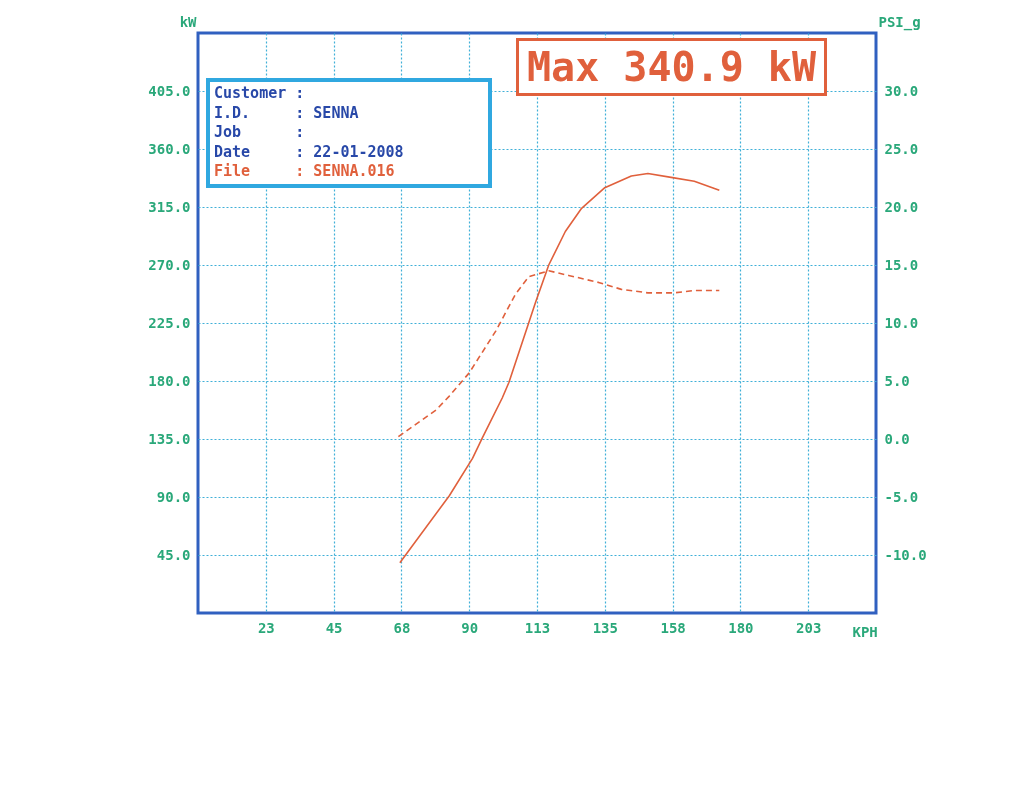  What do you see at coordinates (897, 438) in the screenshot?
I see `y2-tick-label: 0.0` at bounding box center [897, 438].